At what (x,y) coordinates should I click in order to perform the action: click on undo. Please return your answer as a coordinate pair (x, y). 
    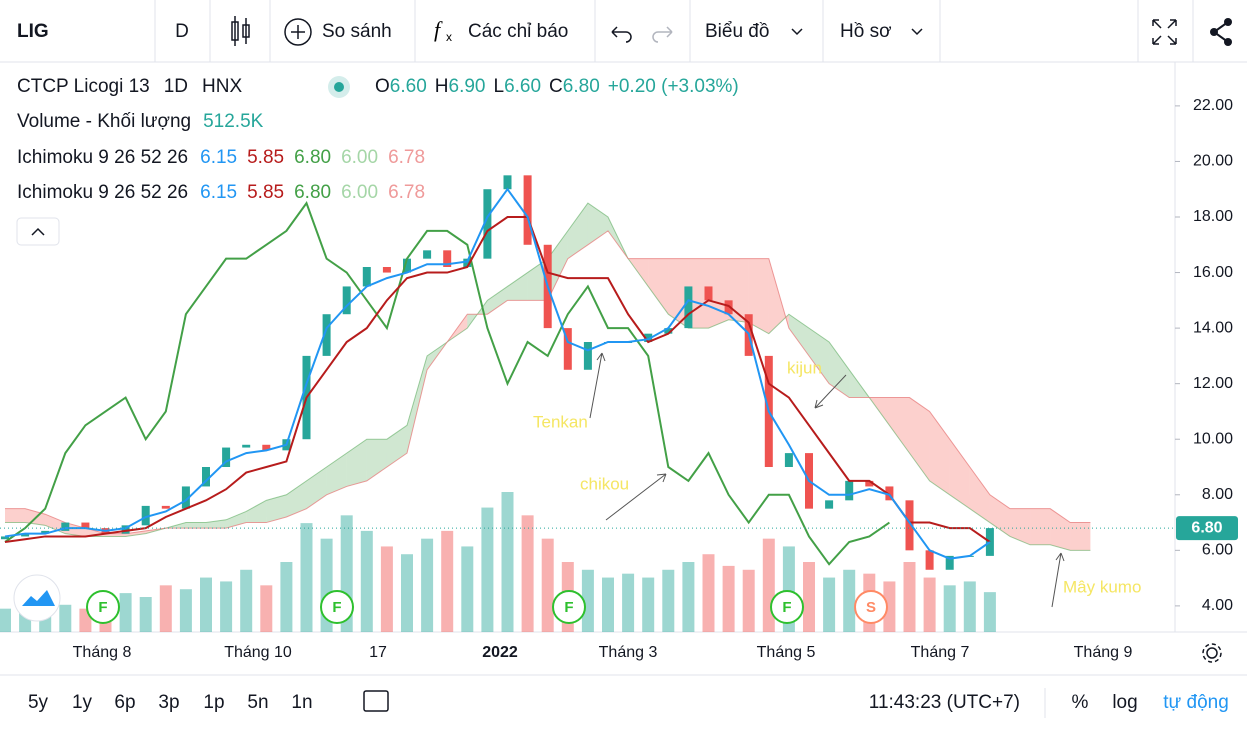
    Looking at the image, I should click on (621, 34).